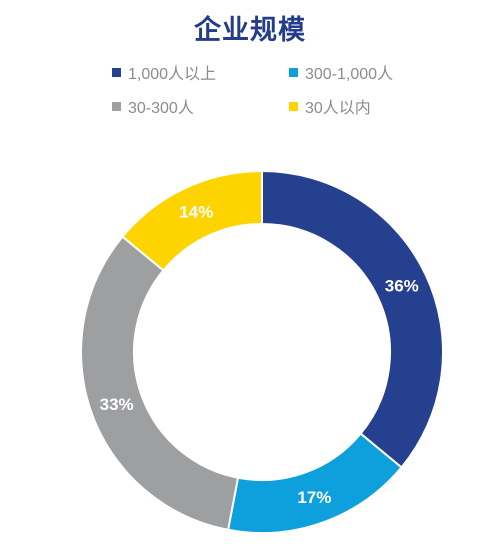  What do you see at coordinates (338, 108) in the screenshot?
I see `legend-label-4: 30人以内` at bounding box center [338, 108].